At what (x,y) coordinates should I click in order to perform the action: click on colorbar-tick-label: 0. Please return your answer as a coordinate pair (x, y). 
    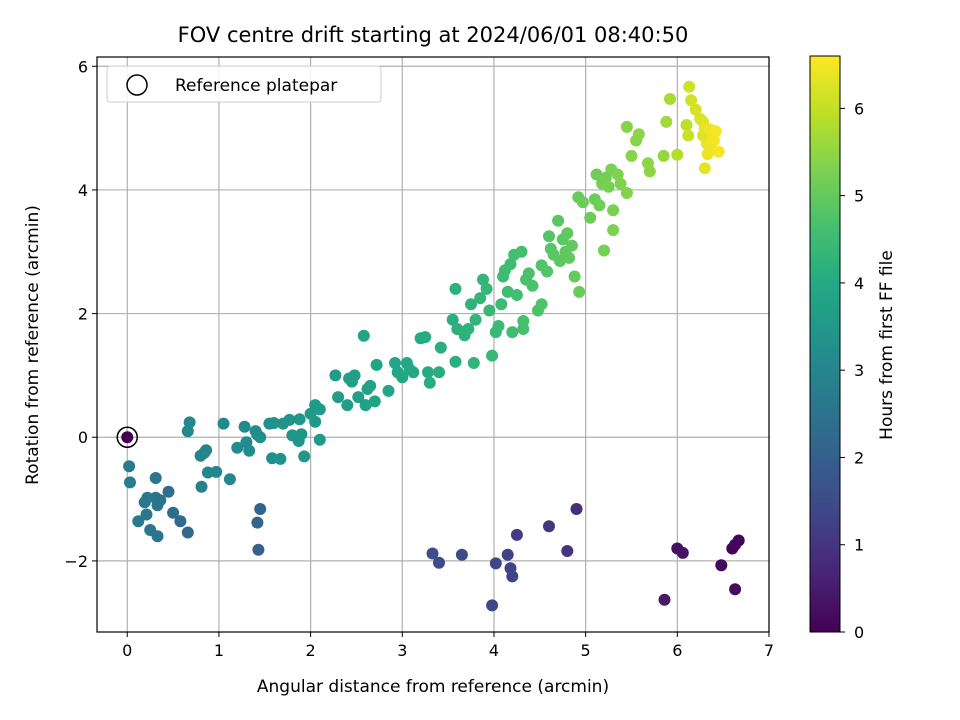
    Looking at the image, I should click on (859, 632).